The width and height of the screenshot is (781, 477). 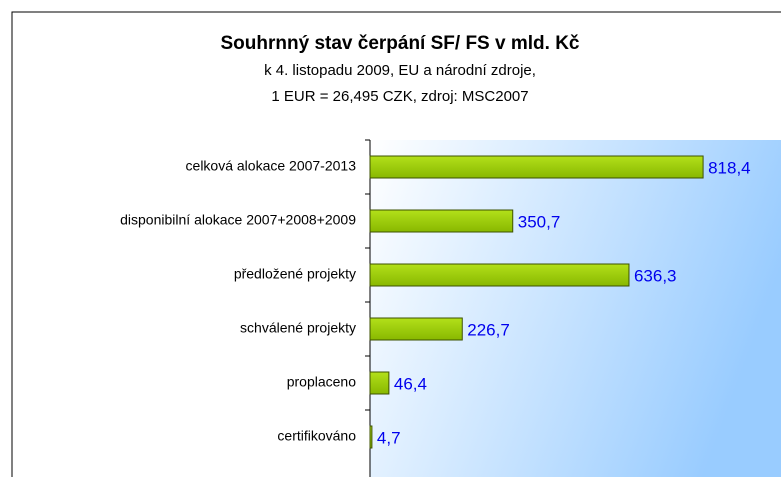 What do you see at coordinates (316, 436) in the screenshot?
I see `y-tick-label: certifikováno` at bounding box center [316, 436].